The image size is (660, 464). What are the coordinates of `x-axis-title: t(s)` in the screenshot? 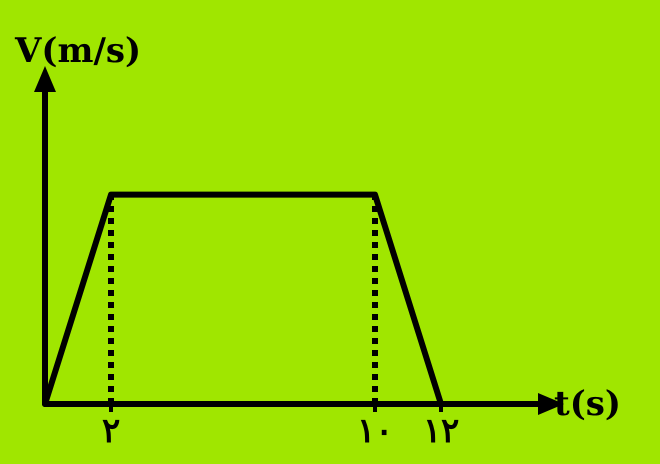 It's located at (588, 404).